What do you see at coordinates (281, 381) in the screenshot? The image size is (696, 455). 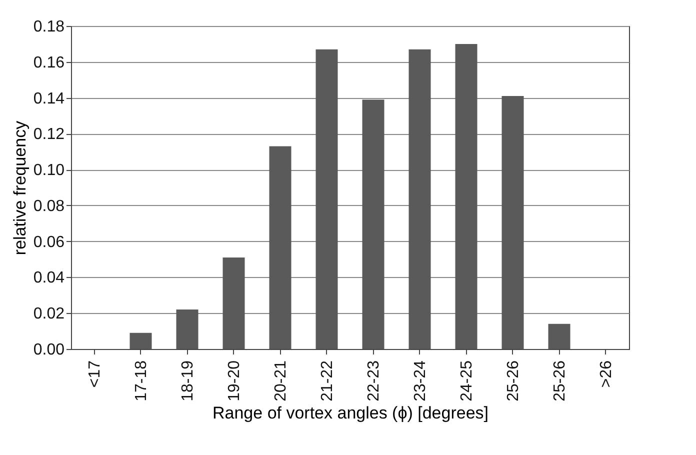 I see `x-tick-label: 20-21` at bounding box center [281, 381].